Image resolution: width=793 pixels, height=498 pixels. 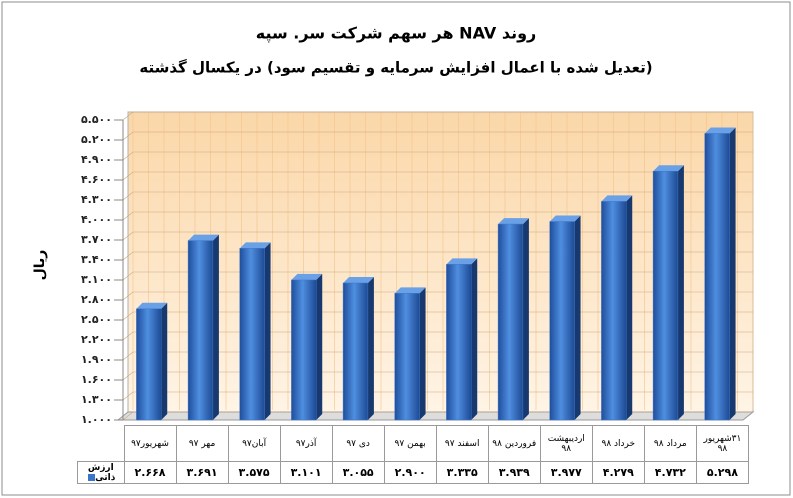 I want to click on value-label: ۲.۹۰۰, so click(x=410, y=472).